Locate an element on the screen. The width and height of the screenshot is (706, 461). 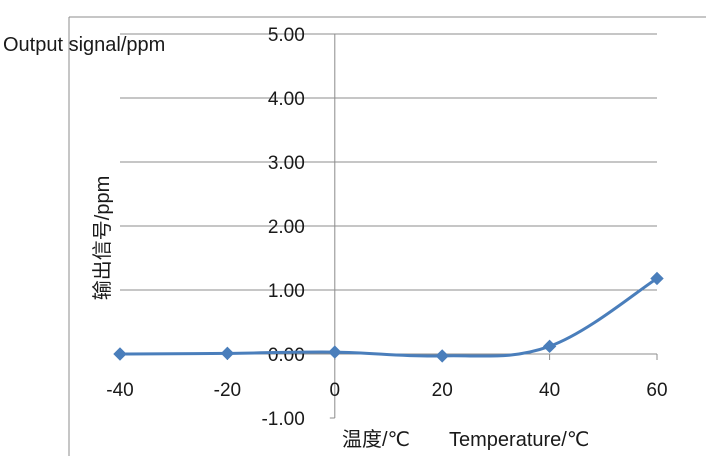
x-tick-label: 40 is located at coordinates (549, 390).